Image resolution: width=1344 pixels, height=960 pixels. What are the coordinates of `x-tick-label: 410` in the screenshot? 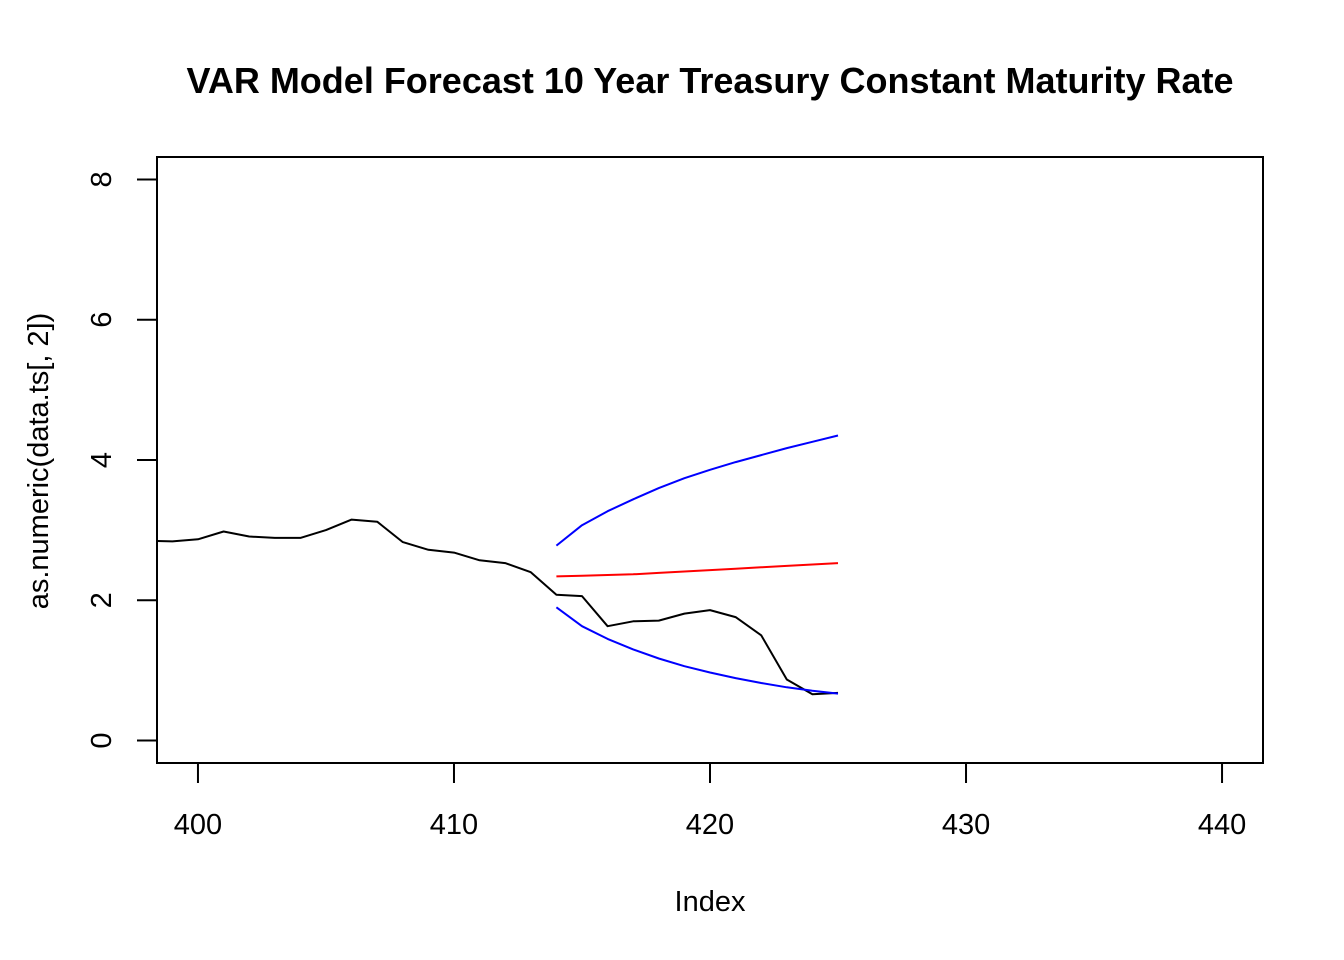 It's located at (454, 825).